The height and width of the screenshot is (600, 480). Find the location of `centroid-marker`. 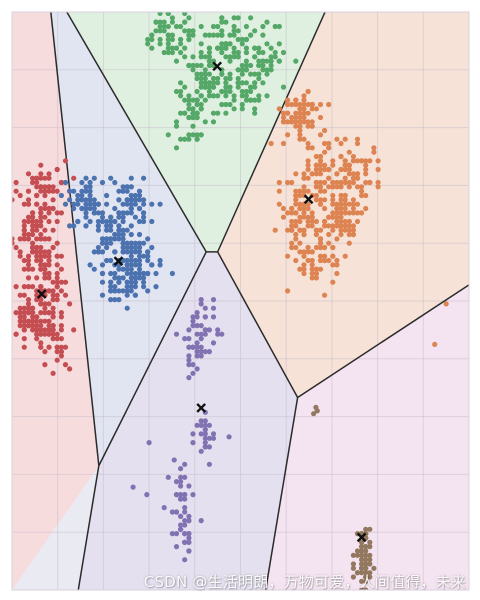

centroid-marker is located at coordinates (361, 537).